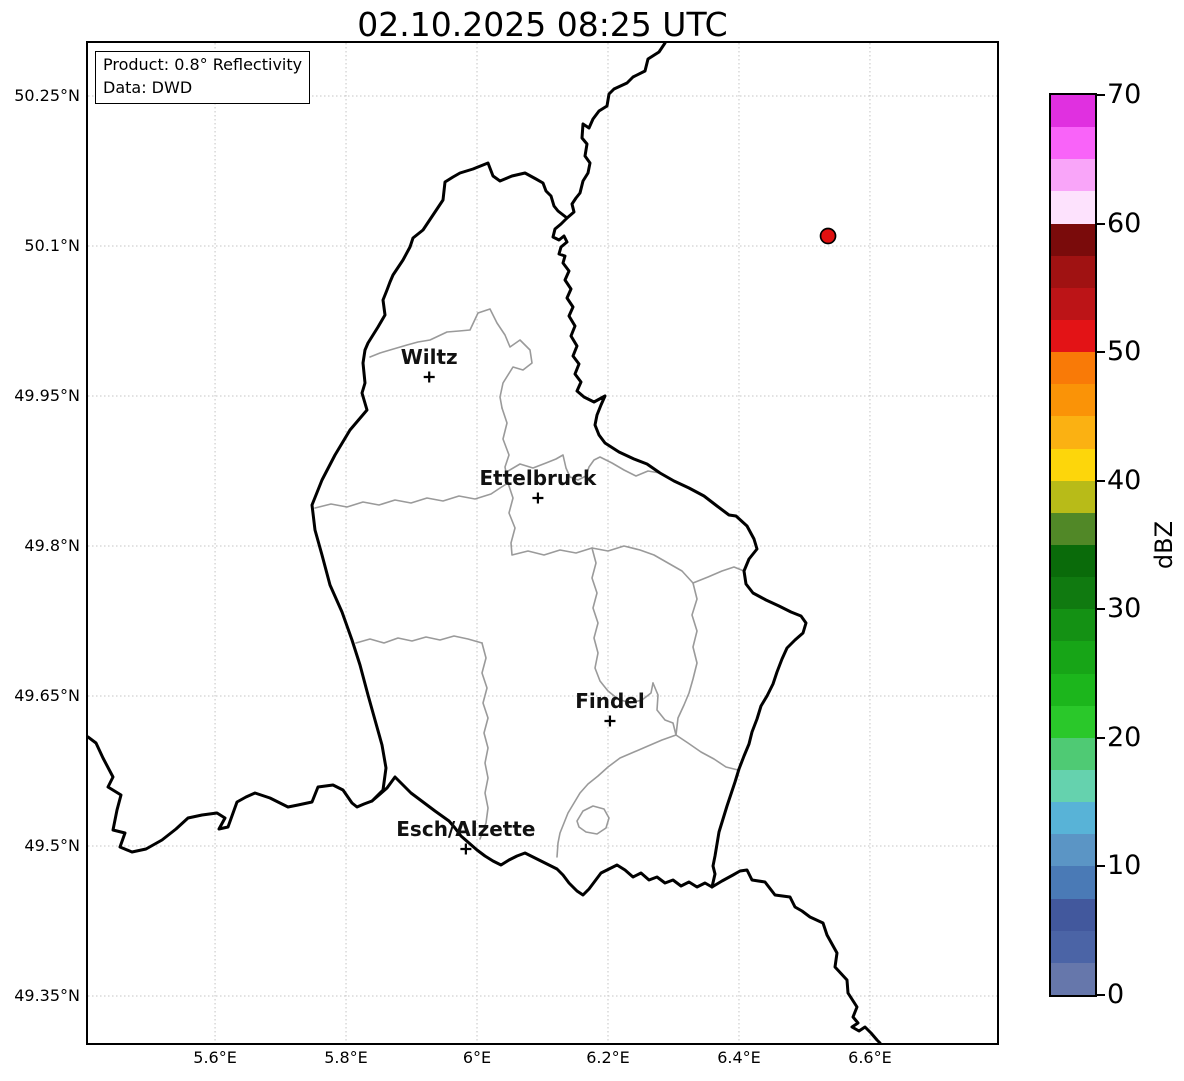 The image size is (1184, 1081). I want to click on product-line: Product: 0.8° Reflectivity, so click(203, 64).